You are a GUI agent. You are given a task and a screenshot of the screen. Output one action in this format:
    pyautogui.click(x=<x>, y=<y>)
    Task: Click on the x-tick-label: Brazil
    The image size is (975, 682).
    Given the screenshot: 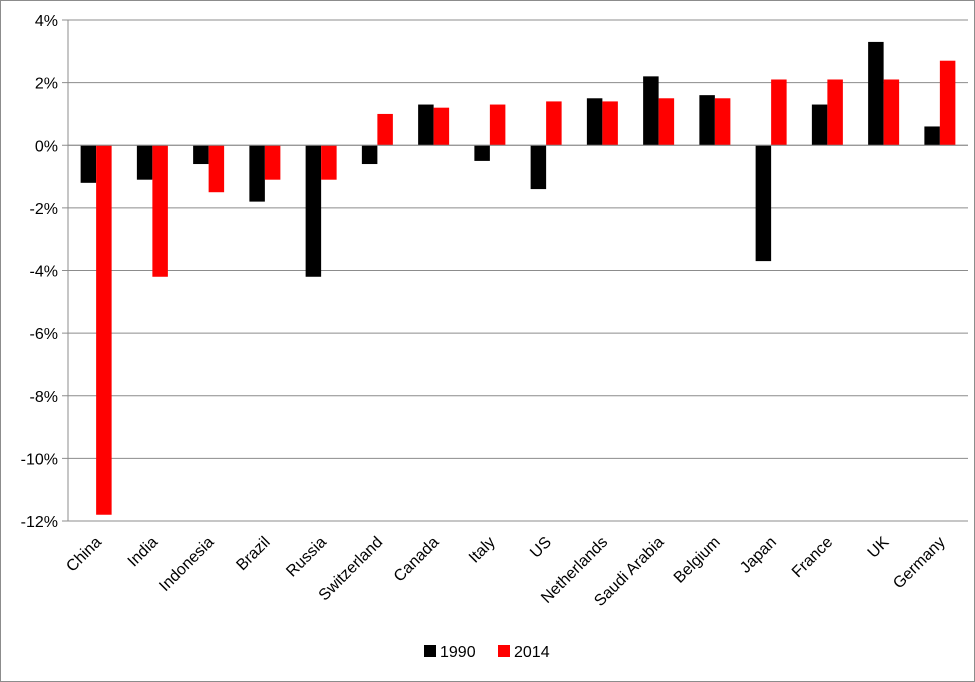 What is the action you would take?
    pyautogui.click(x=253, y=554)
    